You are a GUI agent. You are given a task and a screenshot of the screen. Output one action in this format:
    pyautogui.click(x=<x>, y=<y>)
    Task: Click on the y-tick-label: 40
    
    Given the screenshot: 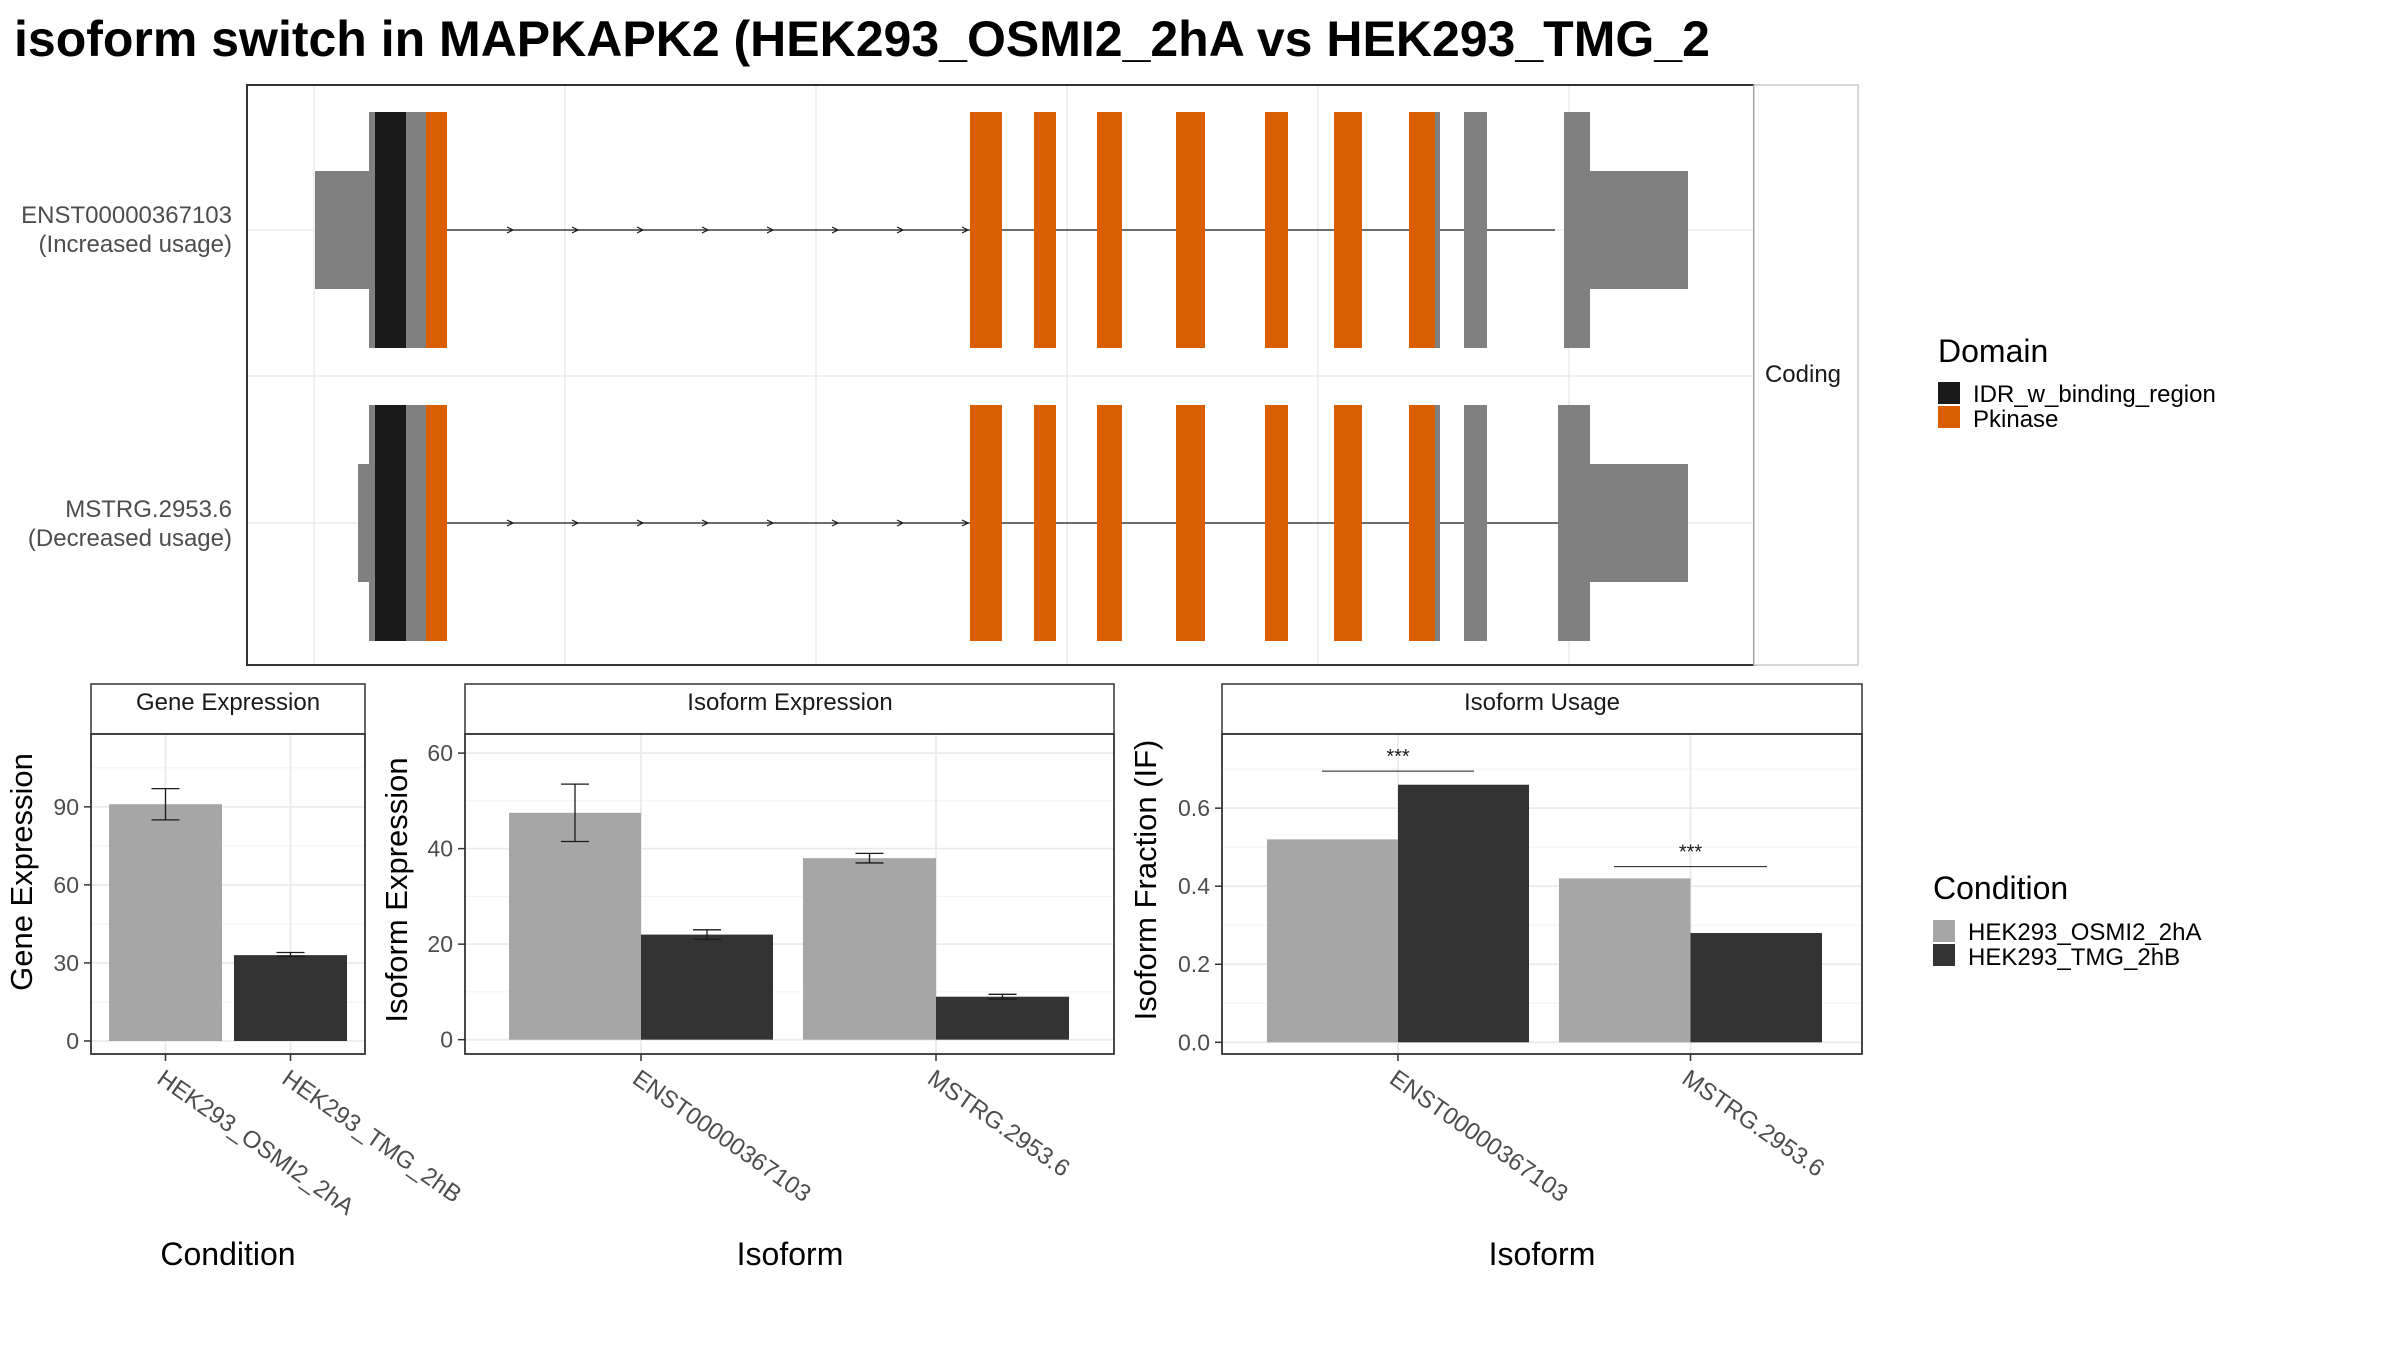 What is the action you would take?
    pyautogui.click(x=440, y=849)
    